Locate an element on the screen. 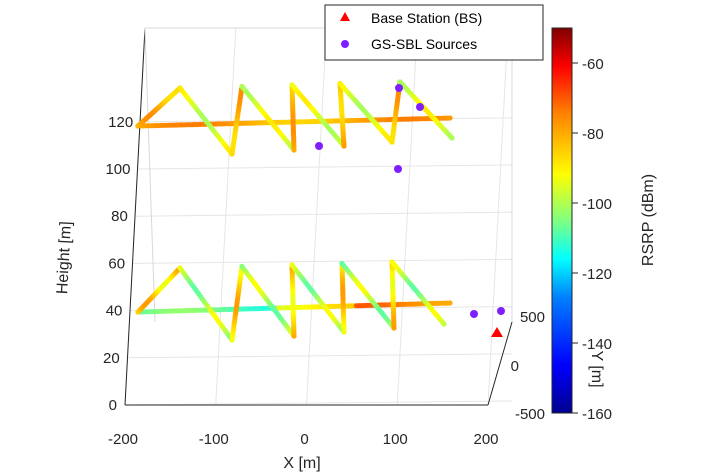 This screenshot has height=475, width=718. x-tick-label: -200 is located at coordinates (123, 439).